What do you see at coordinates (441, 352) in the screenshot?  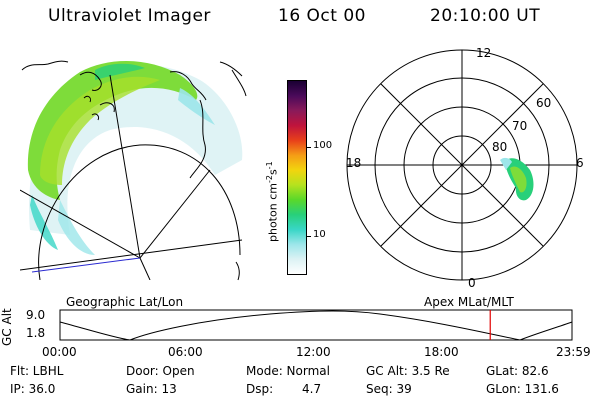 I see `timeline-tick-1800: 18:00` at bounding box center [441, 352].